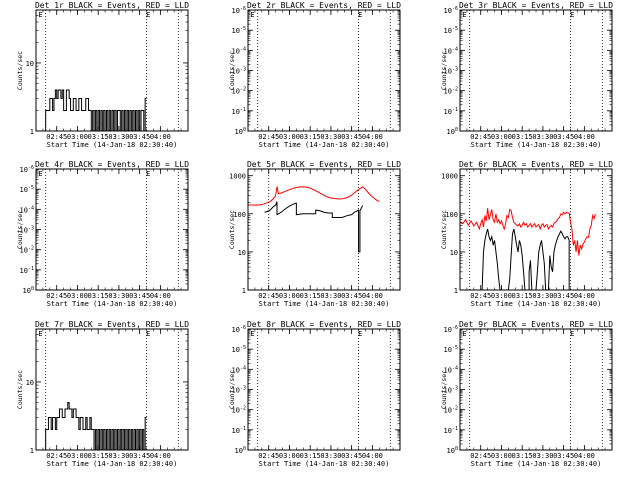  I want to click on tick-label-exponent: -3, so click(243, 70).